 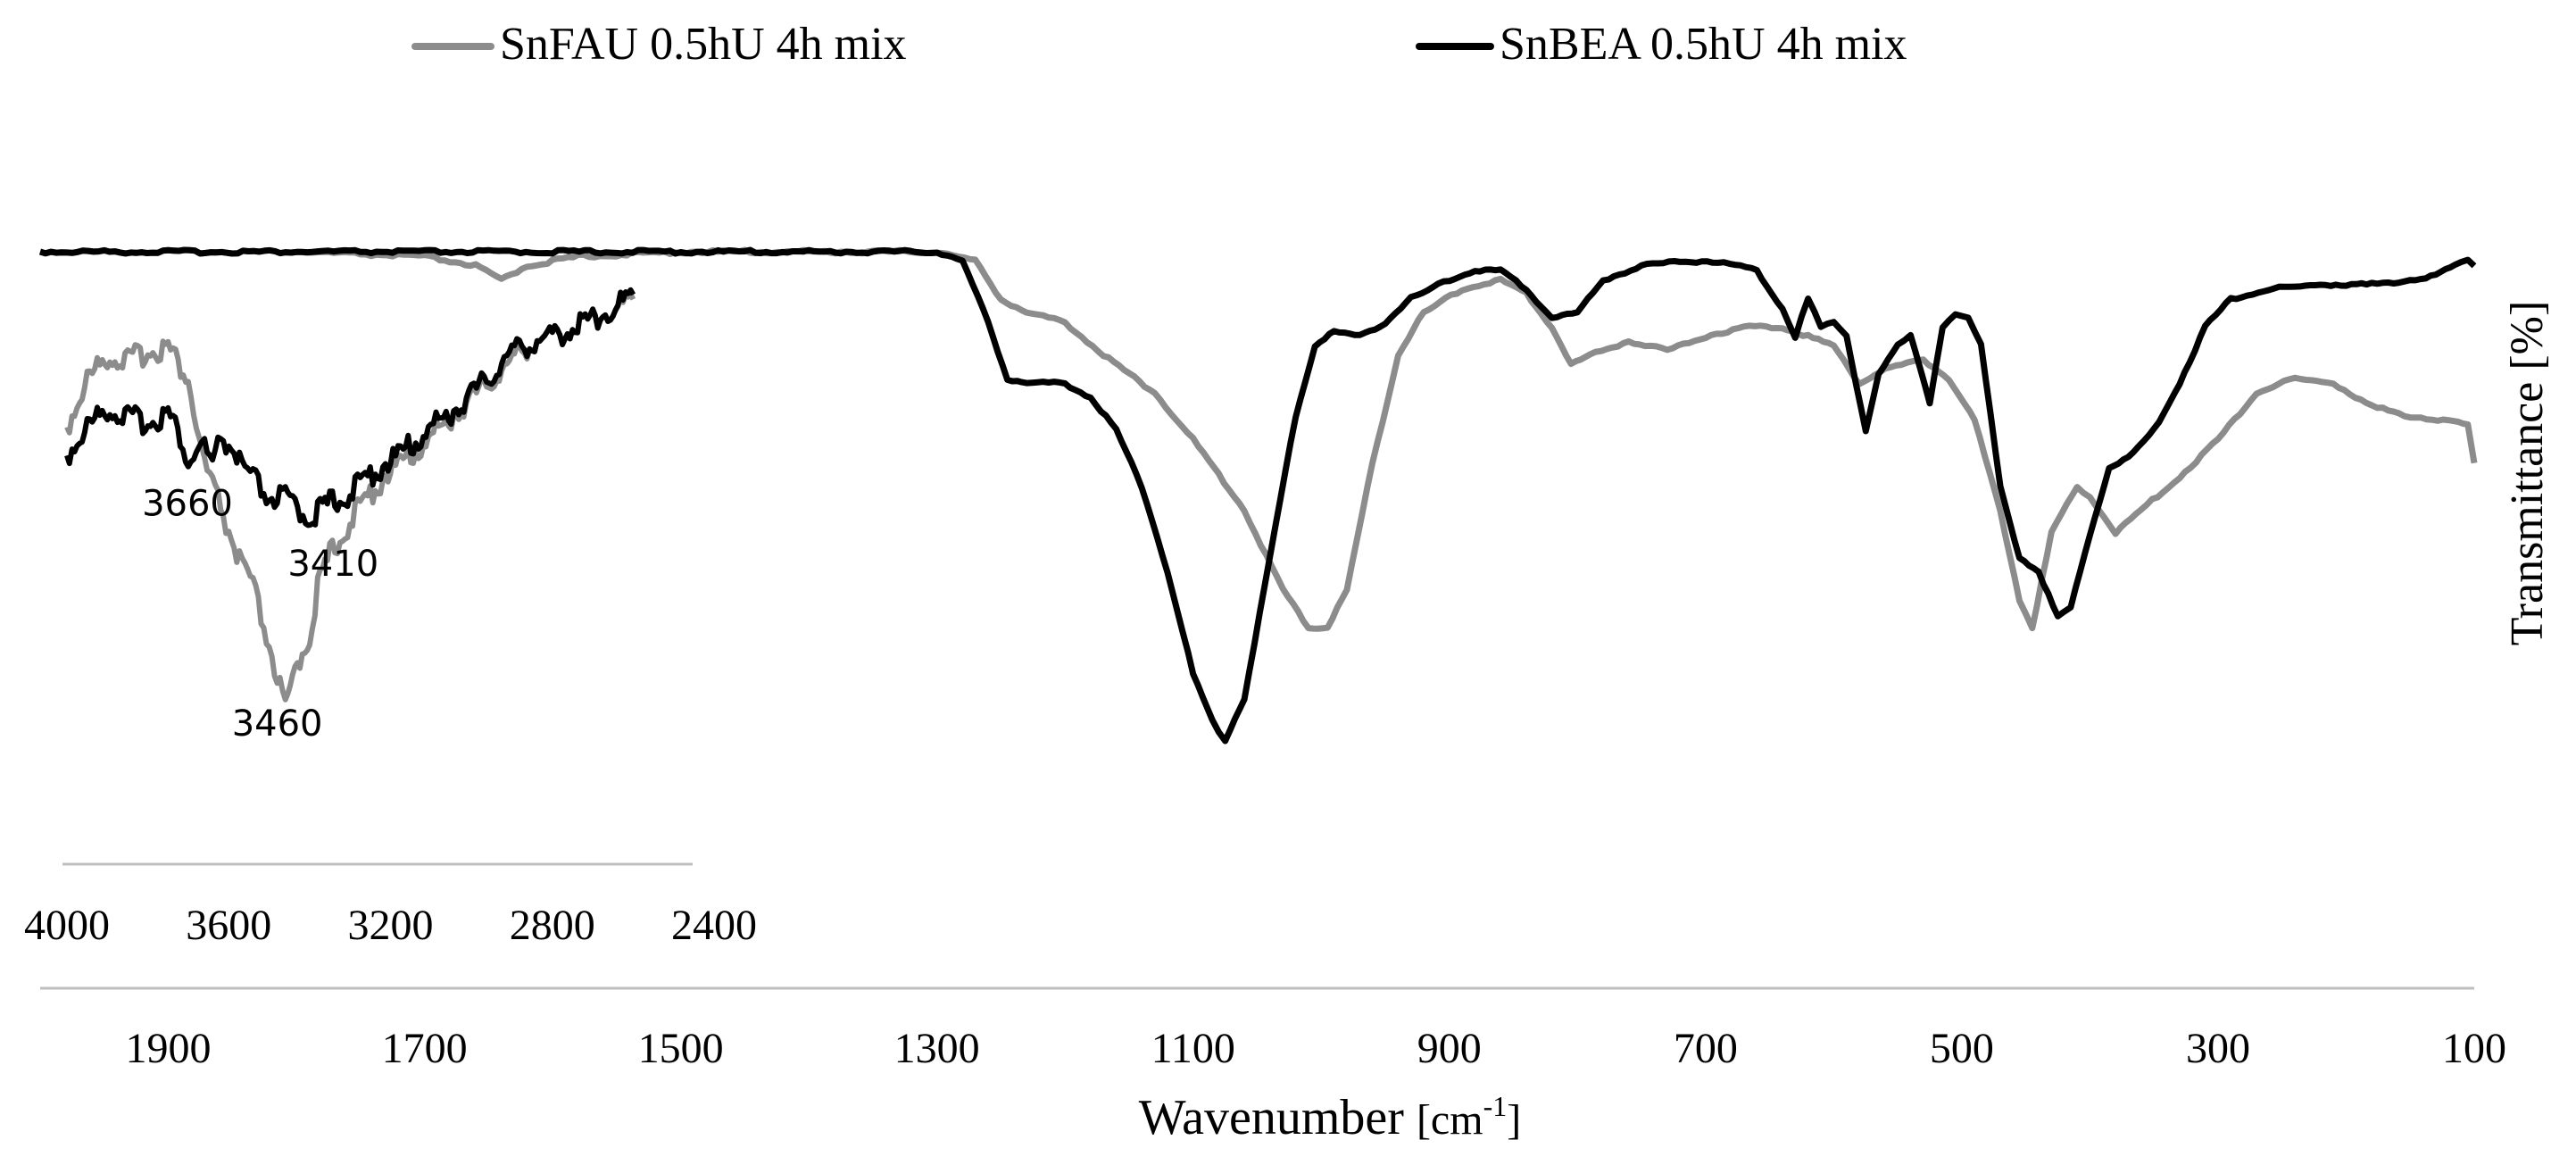 What do you see at coordinates (260, 614) in the screenshot?
I see `inset-annotations: 3660 3410 3460` at bounding box center [260, 614].